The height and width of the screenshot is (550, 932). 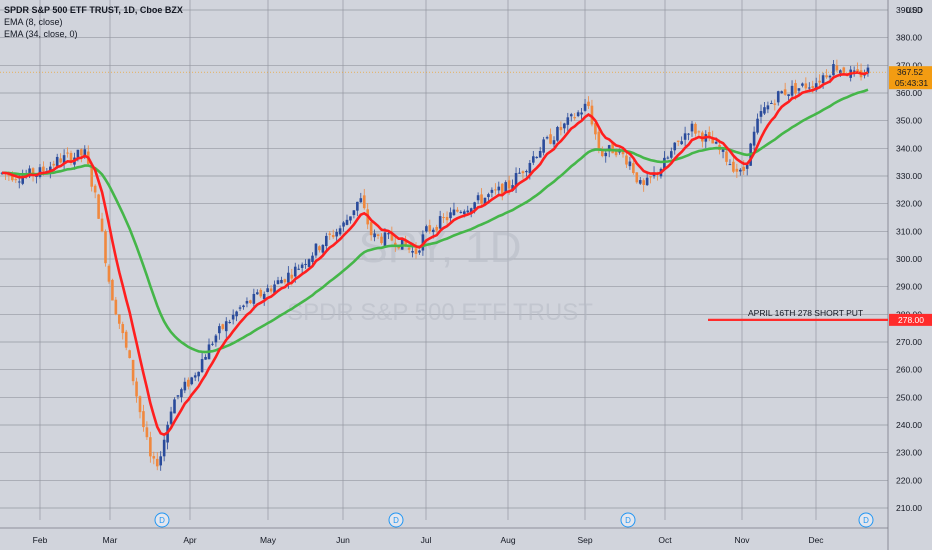 What do you see at coordinates (584, 540) in the screenshot?
I see `x-tick-label: Sep` at bounding box center [584, 540].